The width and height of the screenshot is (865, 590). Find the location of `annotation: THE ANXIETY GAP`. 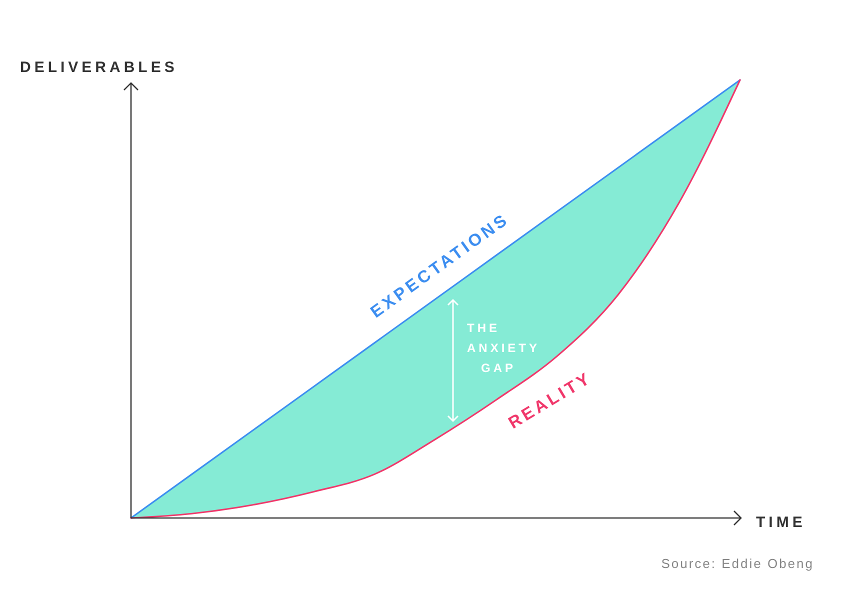

annotation: THE ANXIETY GAP is located at coordinates (503, 348).